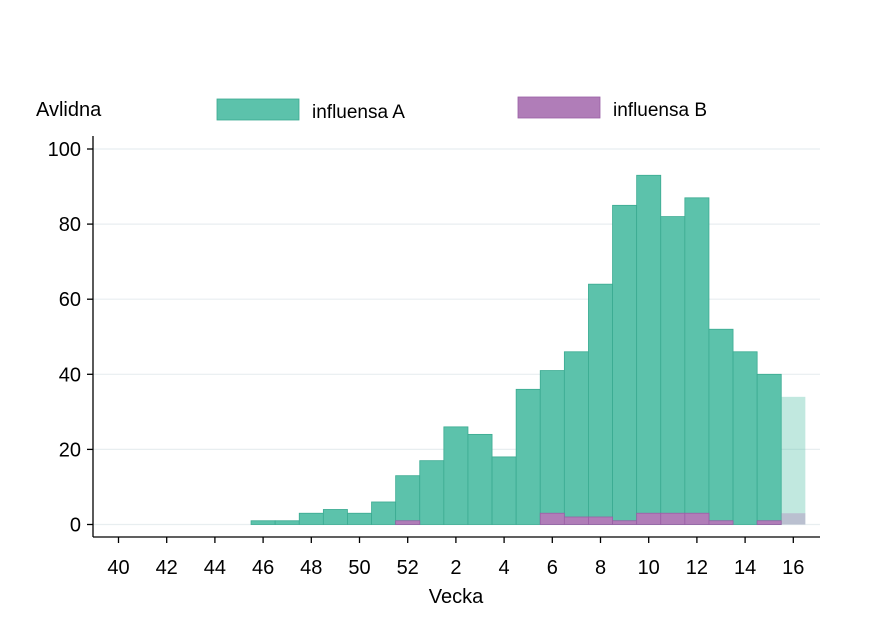  I want to click on x-tick-label-48: 48, so click(311, 568).